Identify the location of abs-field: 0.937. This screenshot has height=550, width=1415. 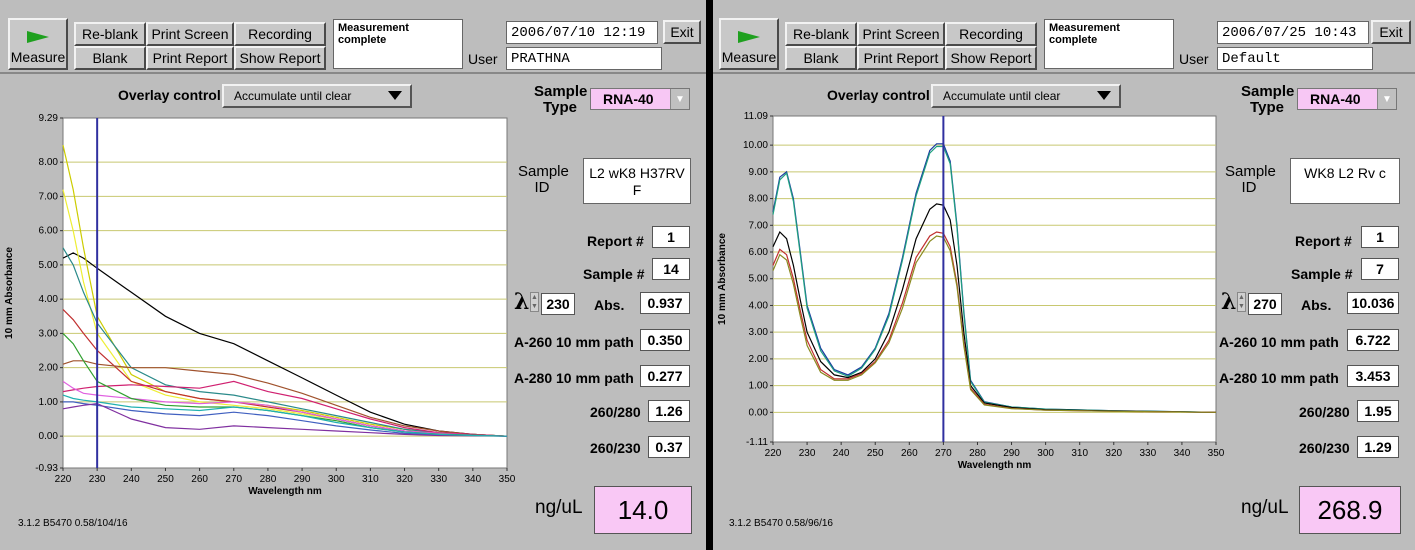
(665, 303).